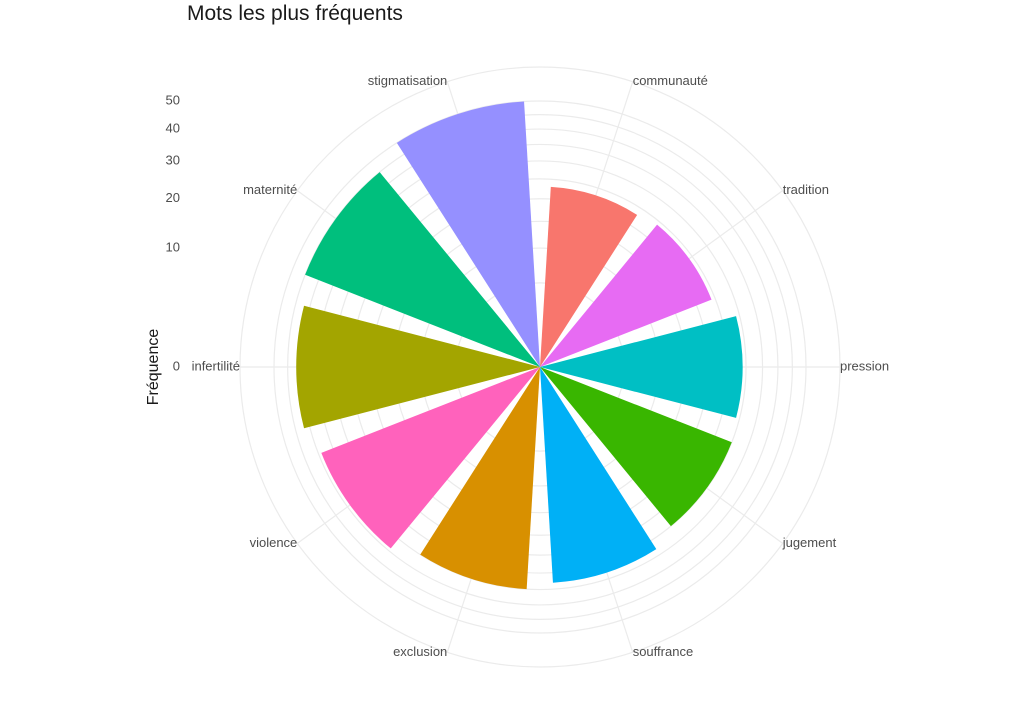  Describe the element at coordinates (663, 651) in the screenshot. I see `category-label: souffrance` at that location.